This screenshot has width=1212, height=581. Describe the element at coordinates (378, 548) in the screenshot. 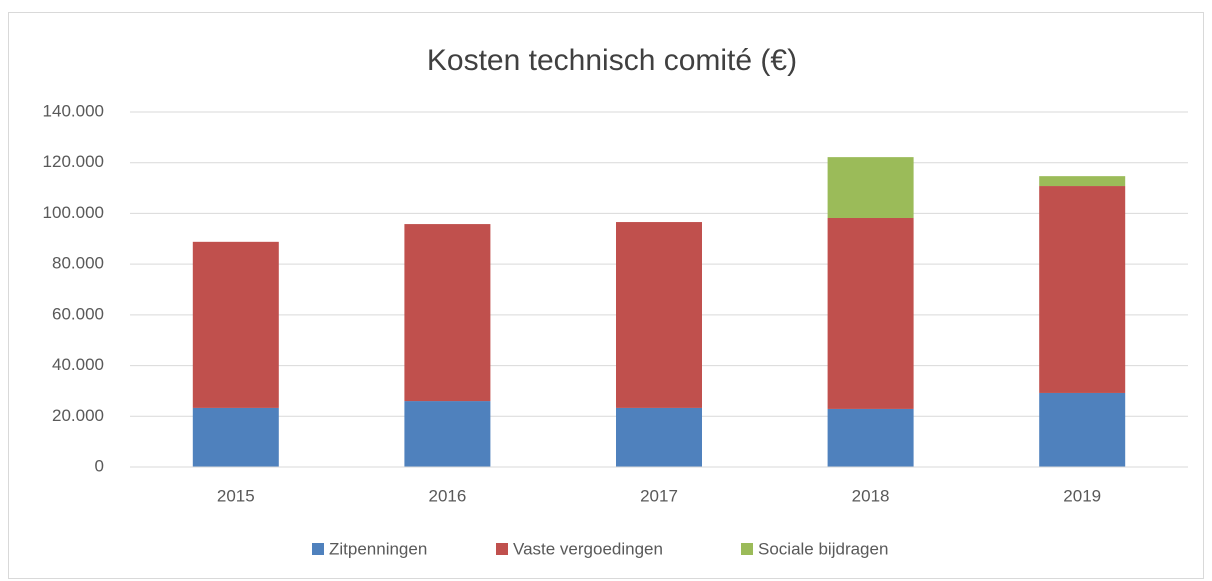

I see `legend-label: Zitpenningen` at that location.